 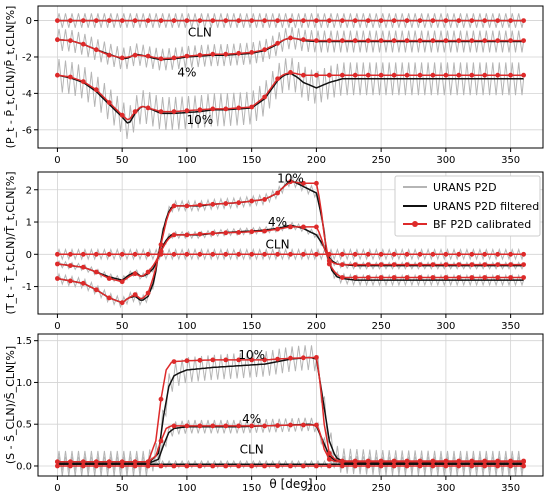 What do you see at coordinates (27, 287) in the screenshot?
I see `y-tick-label: -1` at bounding box center [27, 287].